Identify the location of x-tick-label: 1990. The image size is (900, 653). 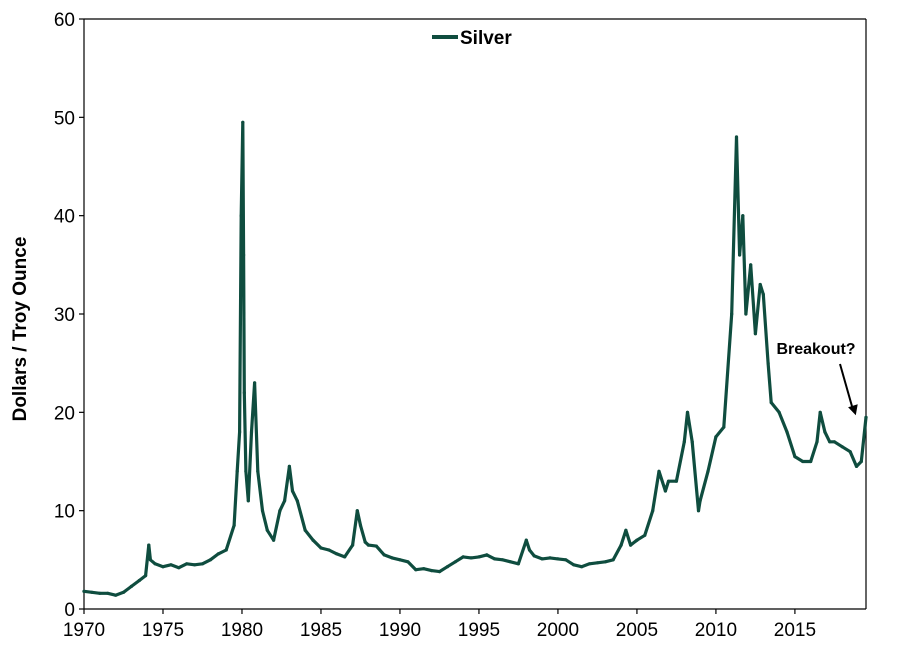
(400, 630).